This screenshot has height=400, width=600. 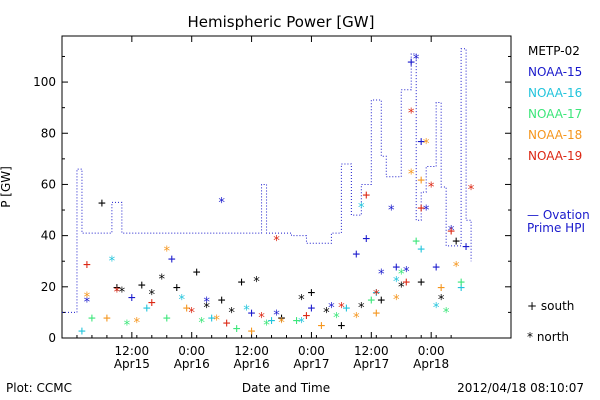 What do you see at coordinates (48, 287) in the screenshot?
I see `y-tick-label: 20` at bounding box center [48, 287].